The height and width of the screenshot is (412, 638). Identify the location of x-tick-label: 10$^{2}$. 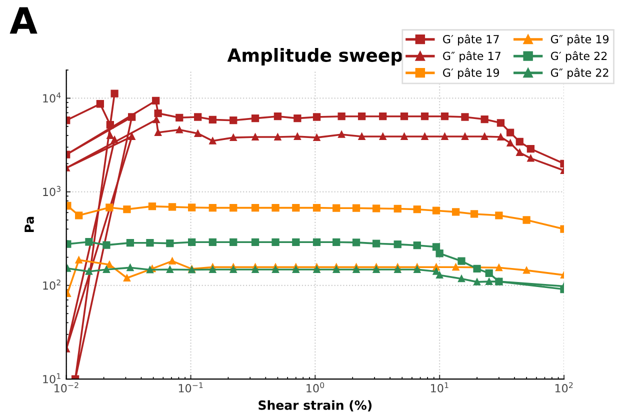
(564, 387).